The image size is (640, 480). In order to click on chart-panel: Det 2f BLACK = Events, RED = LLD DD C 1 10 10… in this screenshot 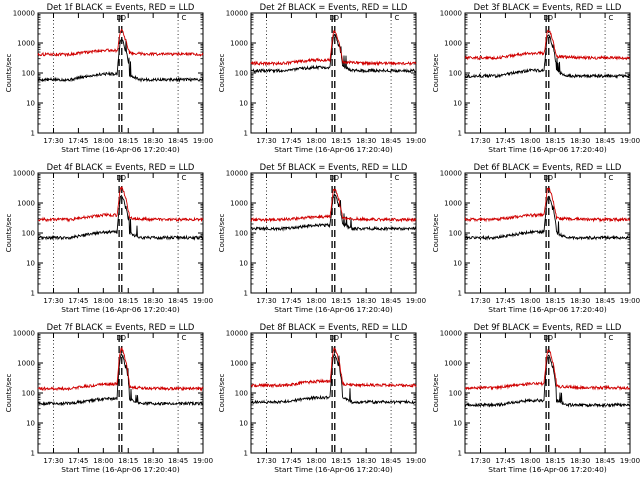, I will do `click(322, 78)`.